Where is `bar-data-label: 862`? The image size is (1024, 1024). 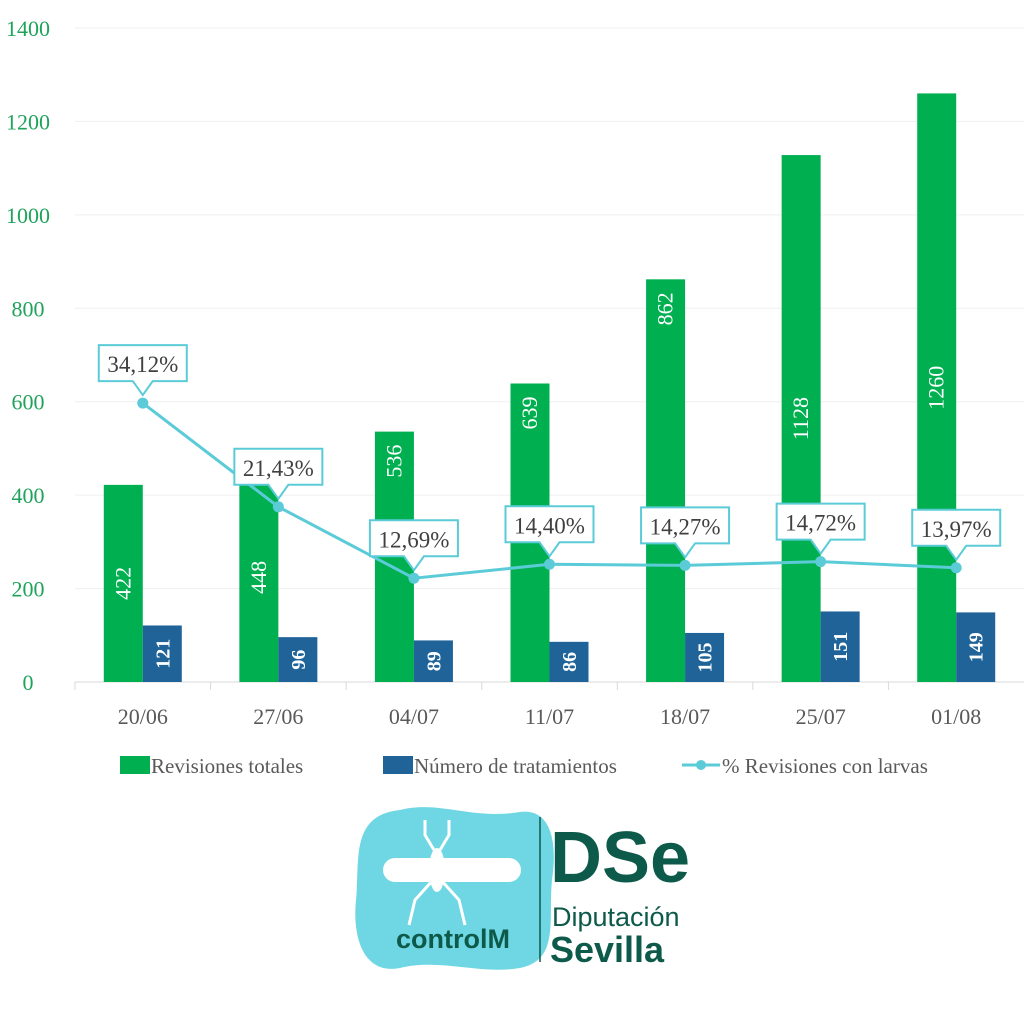
bar-data-label: 862 is located at coordinates (665, 308).